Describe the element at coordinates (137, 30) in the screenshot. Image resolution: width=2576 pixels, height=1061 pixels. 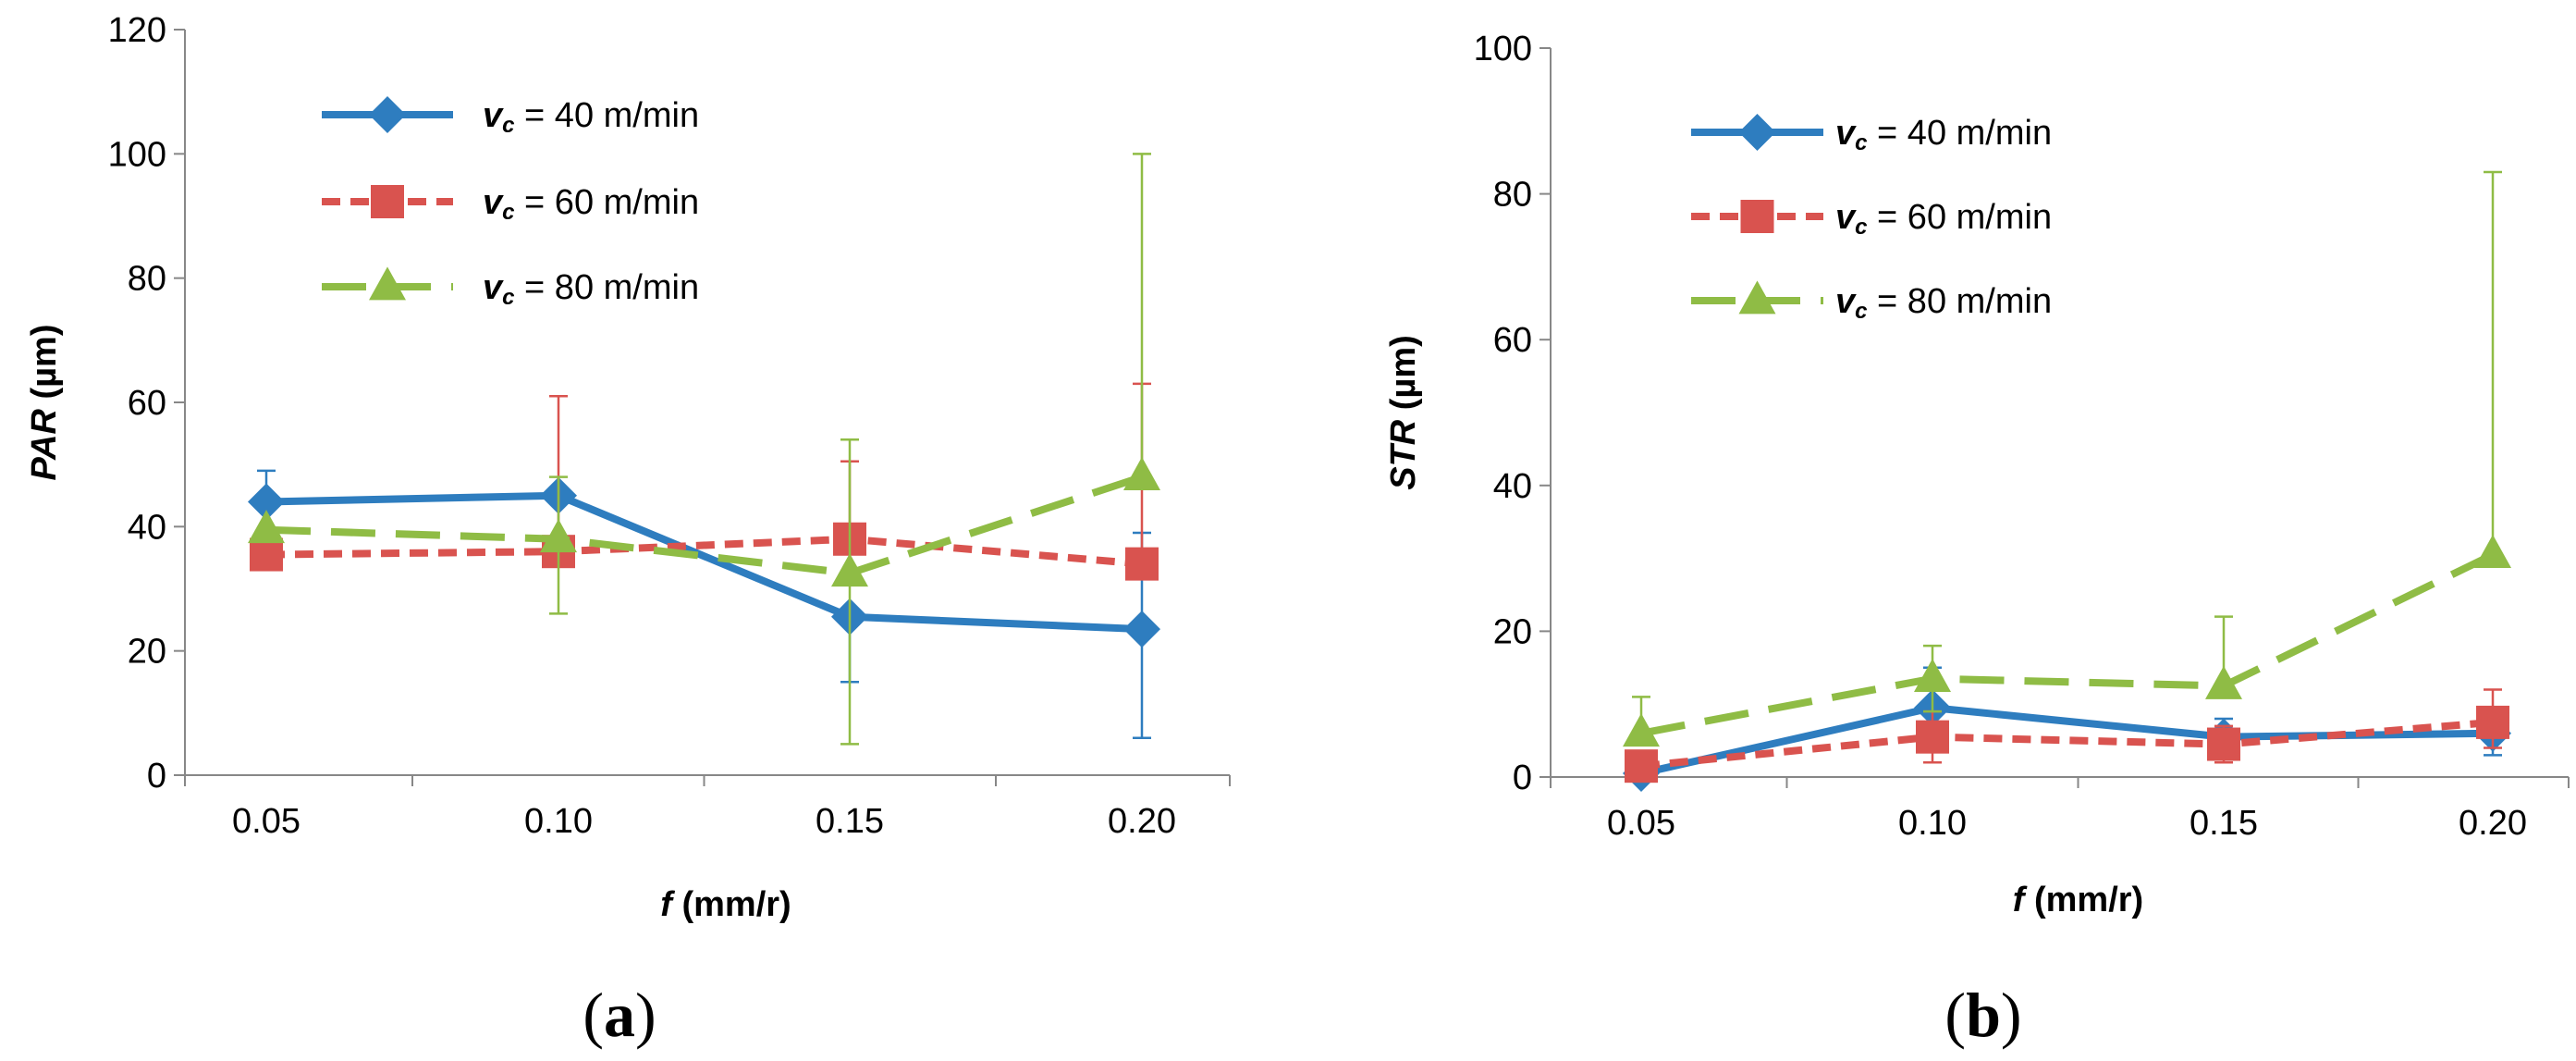
I see `y-tick-label: 120` at that location.